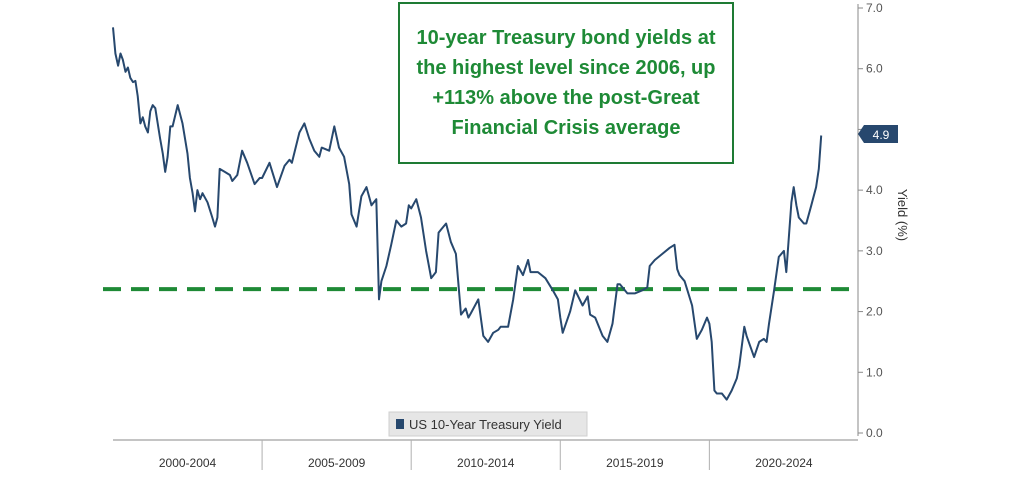 The image size is (1024, 497). I want to click on y-tick-label: 0.0, so click(874, 433).